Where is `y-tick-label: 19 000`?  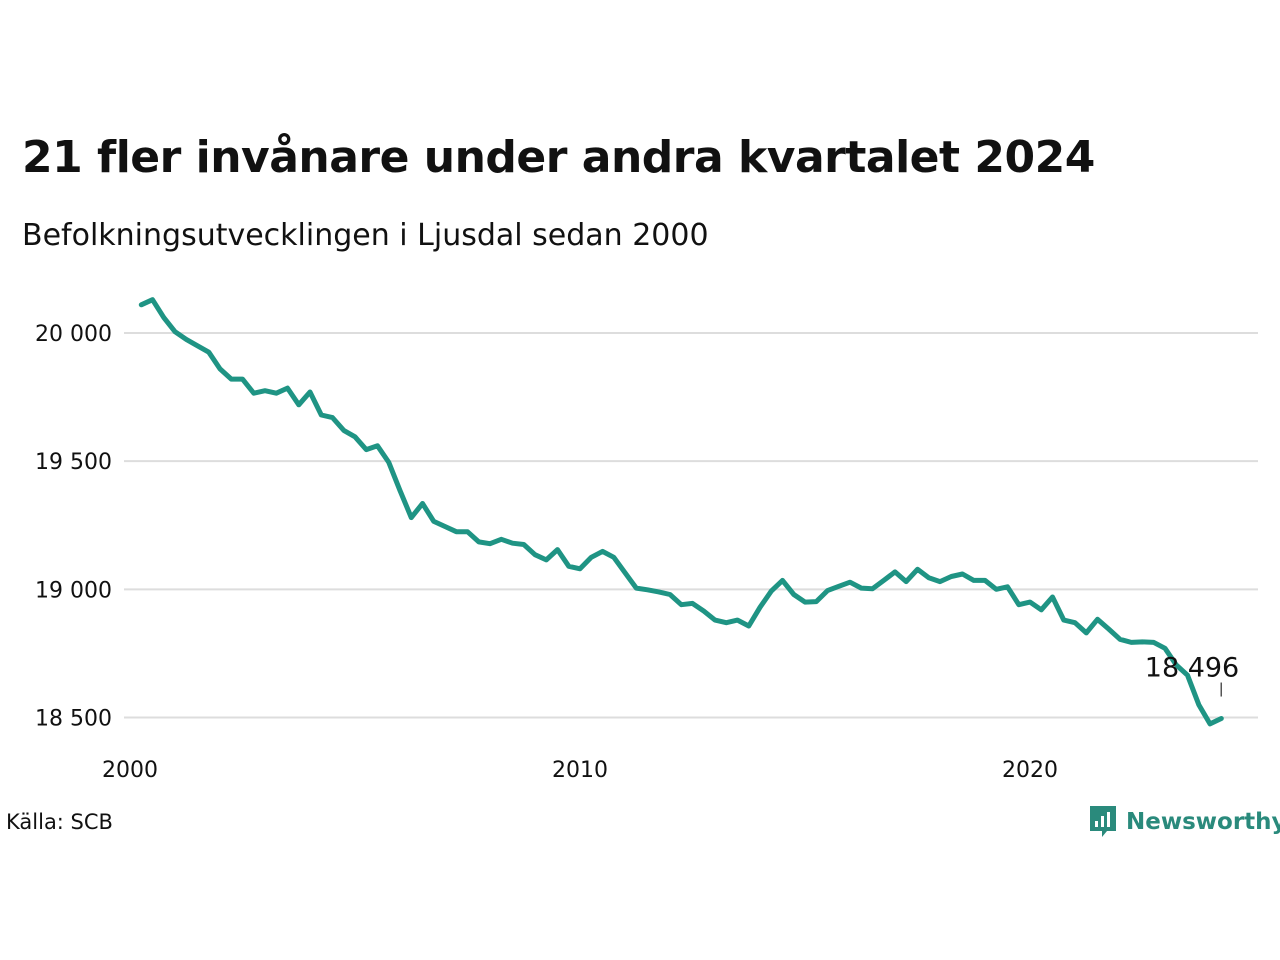 y-tick-label: 19 000 is located at coordinates (73, 590).